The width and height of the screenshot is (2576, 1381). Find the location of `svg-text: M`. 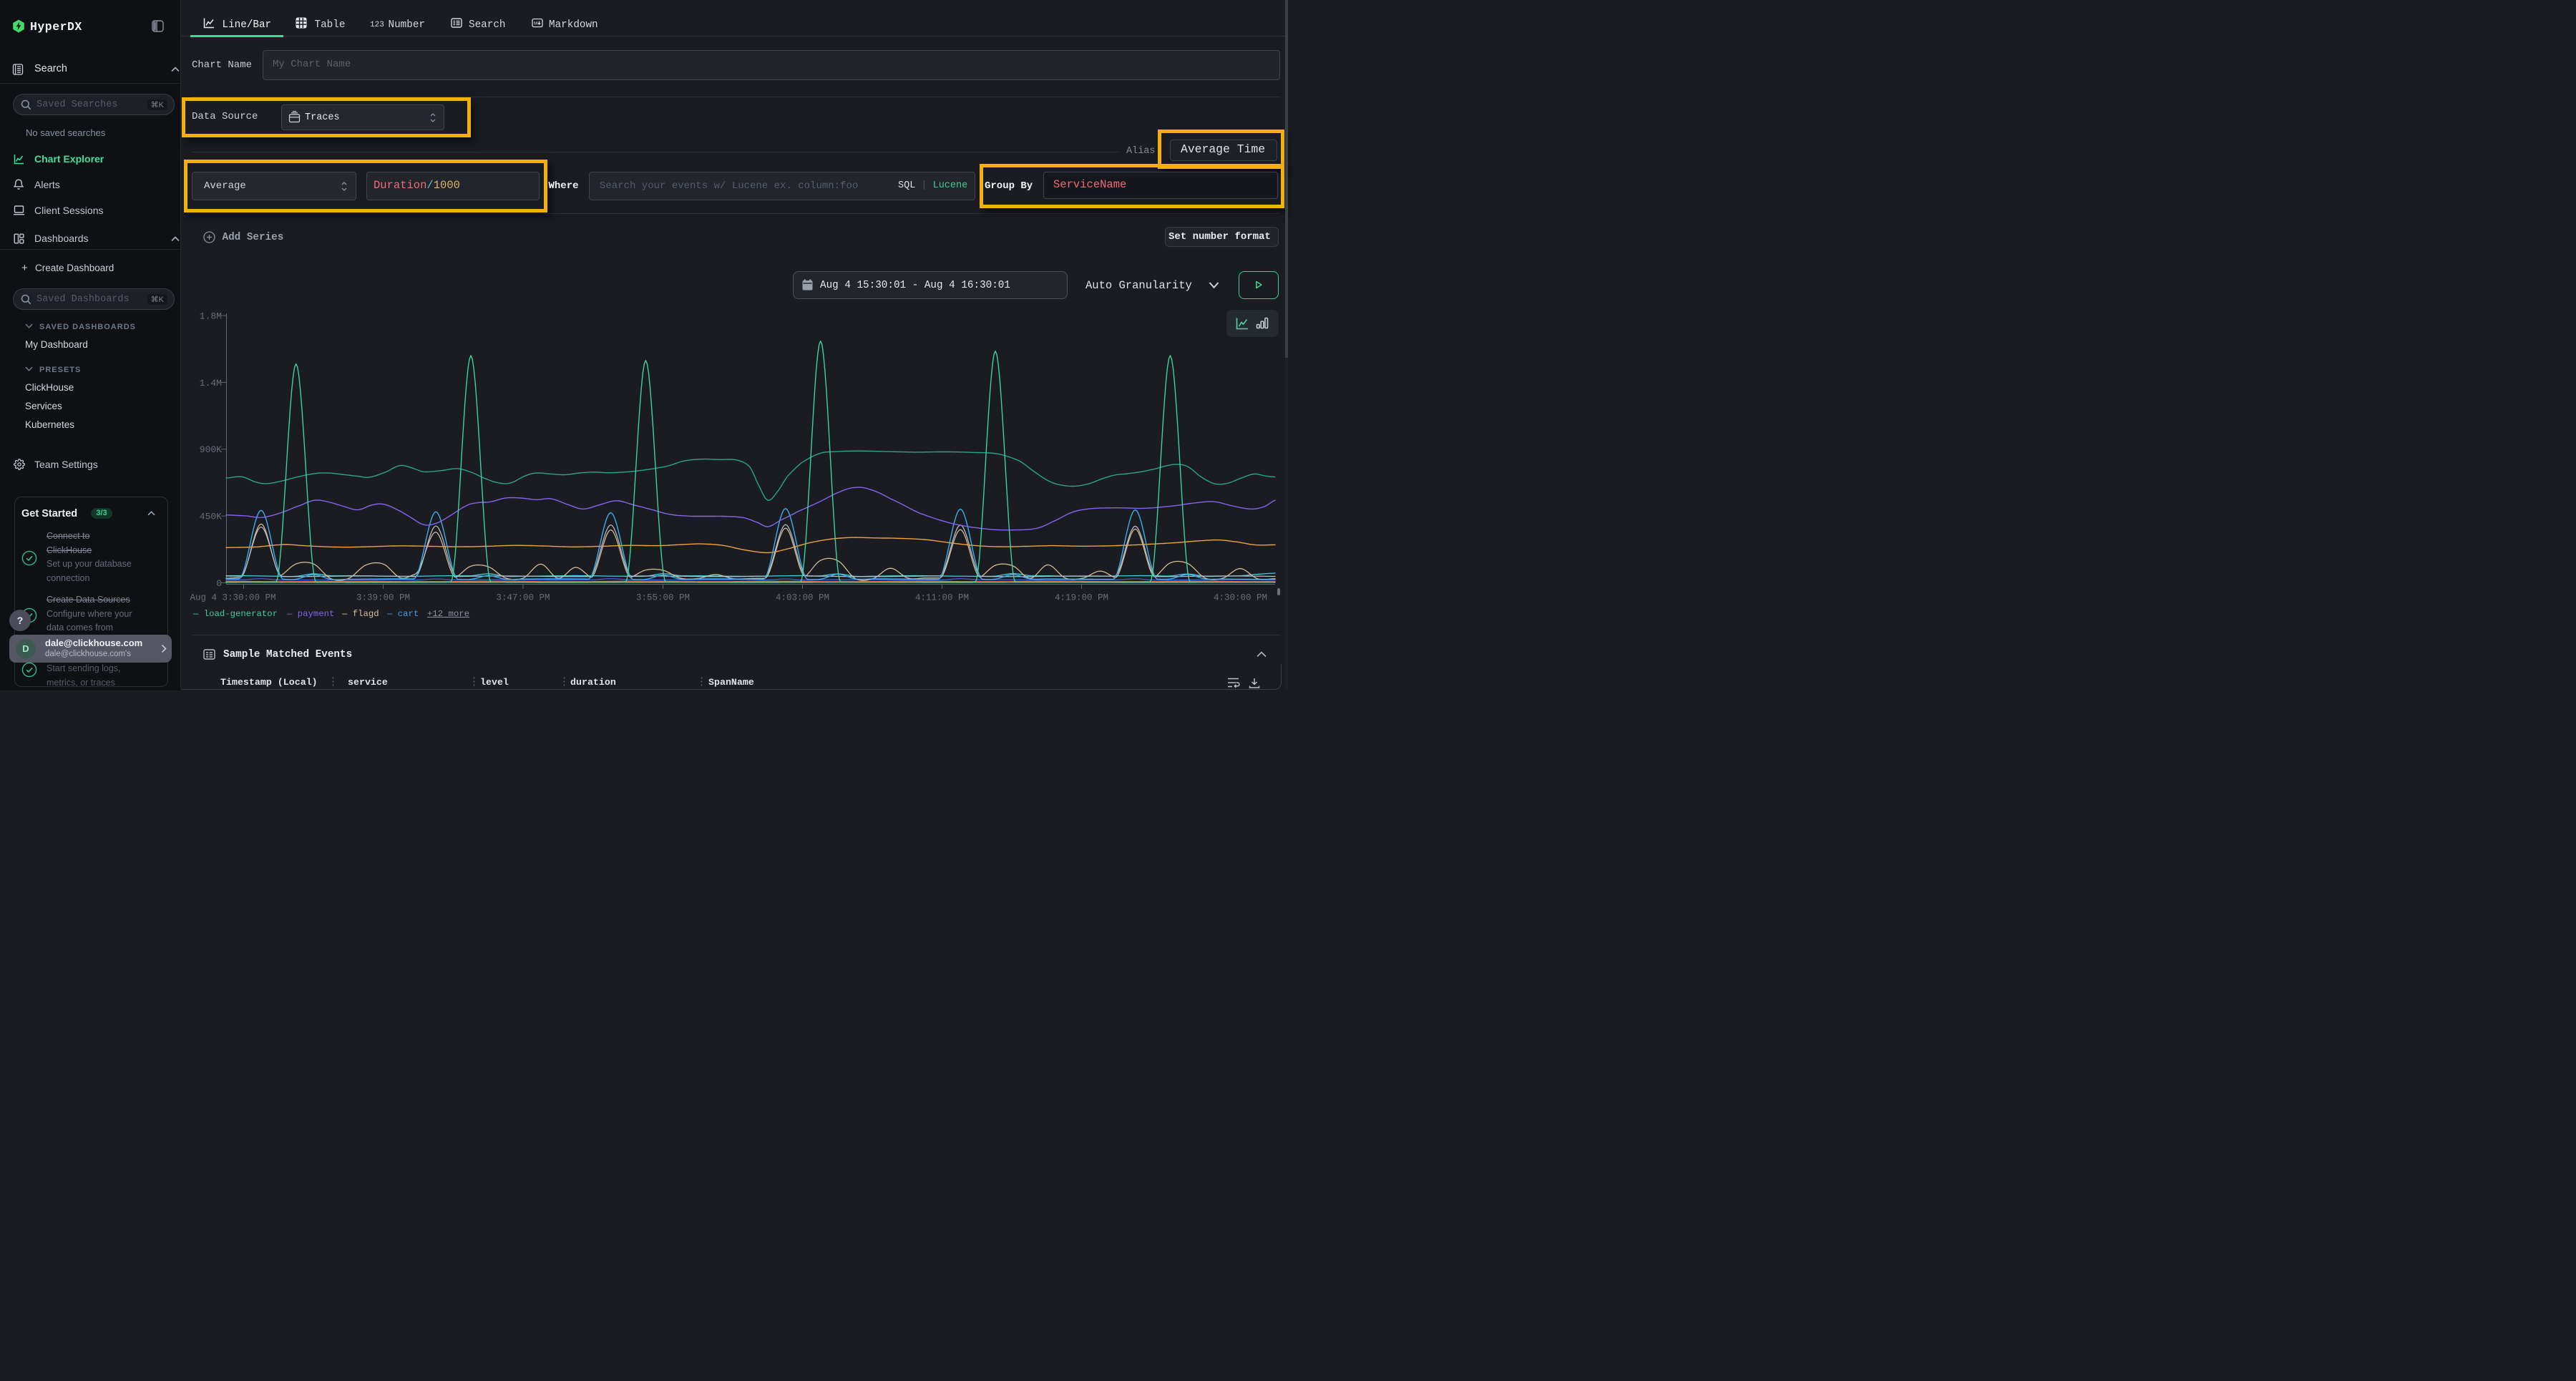

svg-text: M is located at coordinates (535, 23).